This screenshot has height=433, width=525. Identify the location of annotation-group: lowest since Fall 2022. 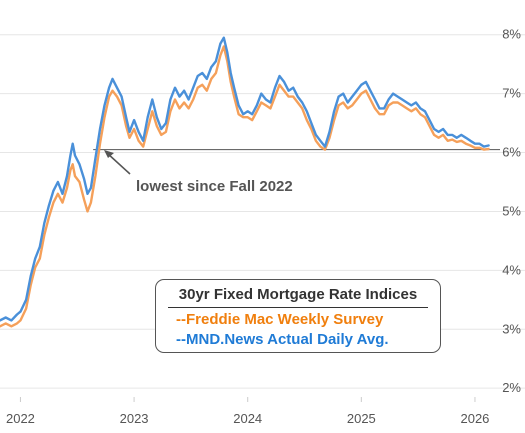
(198, 172).